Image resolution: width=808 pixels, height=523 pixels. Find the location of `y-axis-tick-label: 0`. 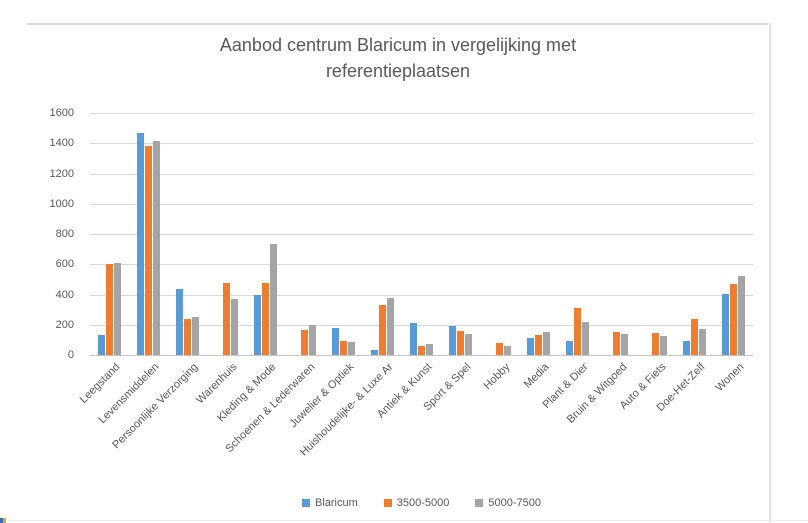

y-axis-tick-label: 0 is located at coordinates (70, 355).